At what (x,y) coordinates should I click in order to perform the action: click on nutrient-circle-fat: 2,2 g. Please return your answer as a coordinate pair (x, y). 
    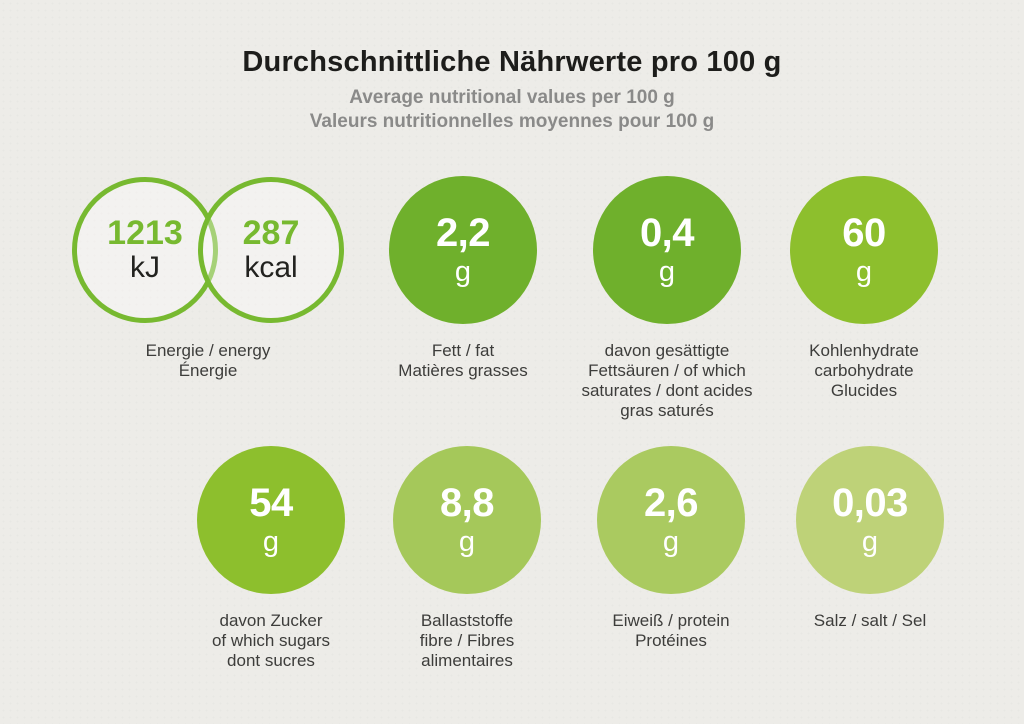
    Looking at the image, I should click on (463, 250).